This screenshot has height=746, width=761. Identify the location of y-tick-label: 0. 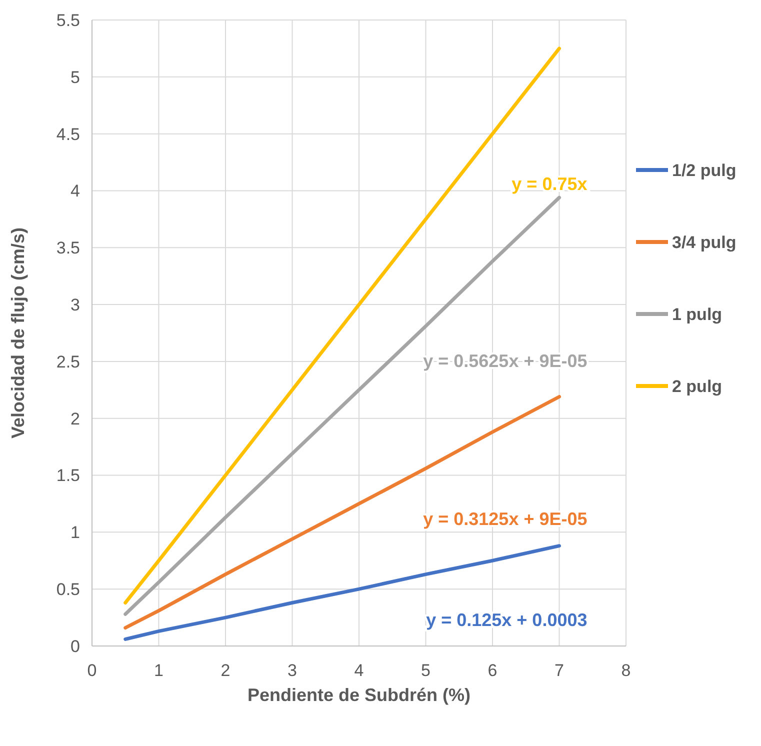
(75, 646).